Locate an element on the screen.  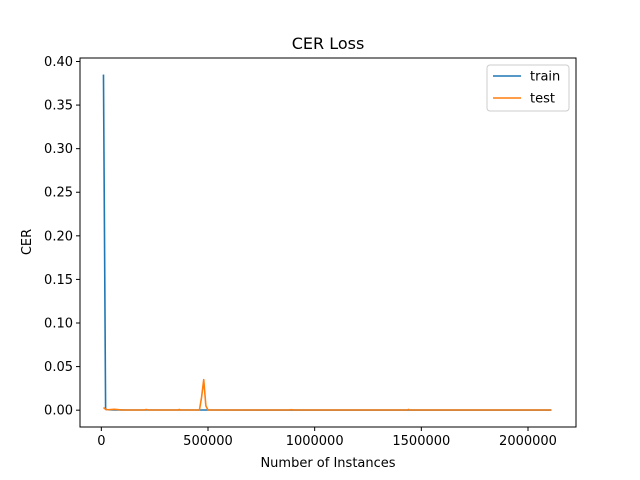
x-axis-title: Number of Instances is located at coordinates (327, 463).